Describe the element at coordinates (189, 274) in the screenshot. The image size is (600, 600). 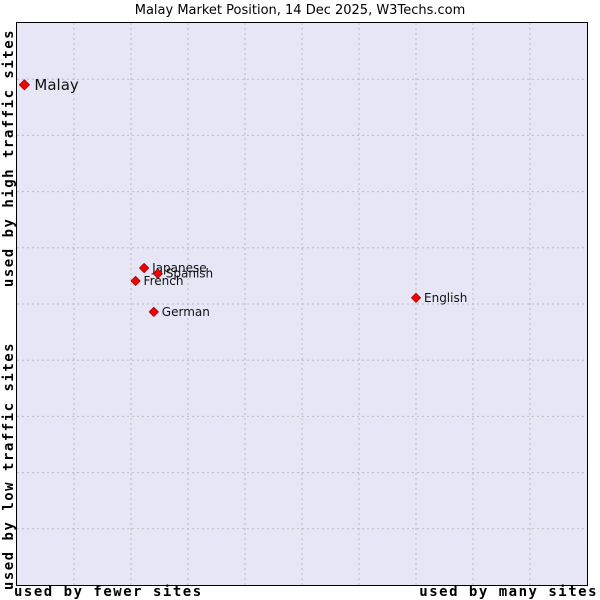
I see `data-point-label-spanish: Spanish` at that location.